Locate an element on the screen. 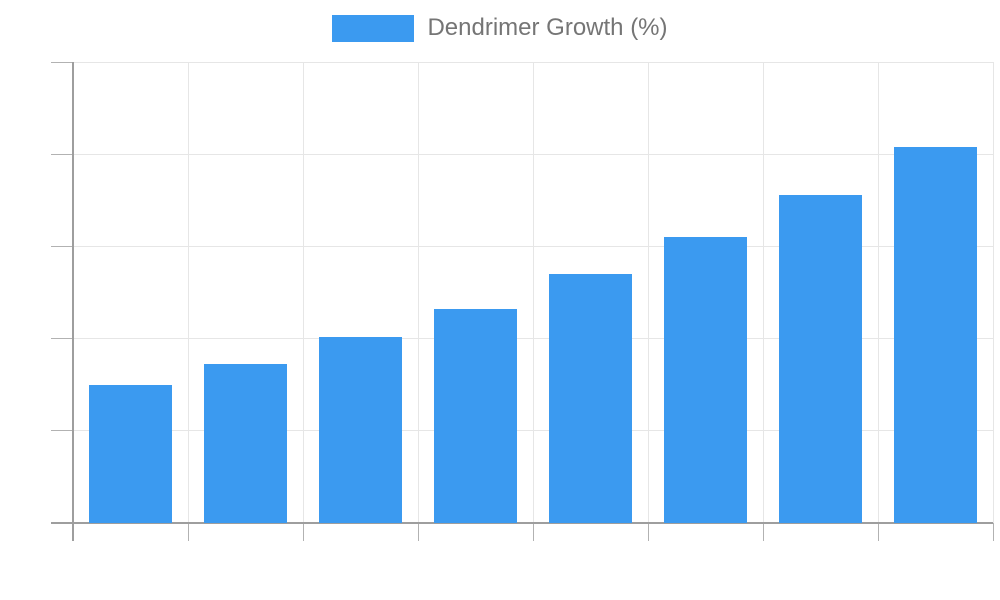  legend-label: Dendrimer Growth (%) is located at coordinates (547, 27).